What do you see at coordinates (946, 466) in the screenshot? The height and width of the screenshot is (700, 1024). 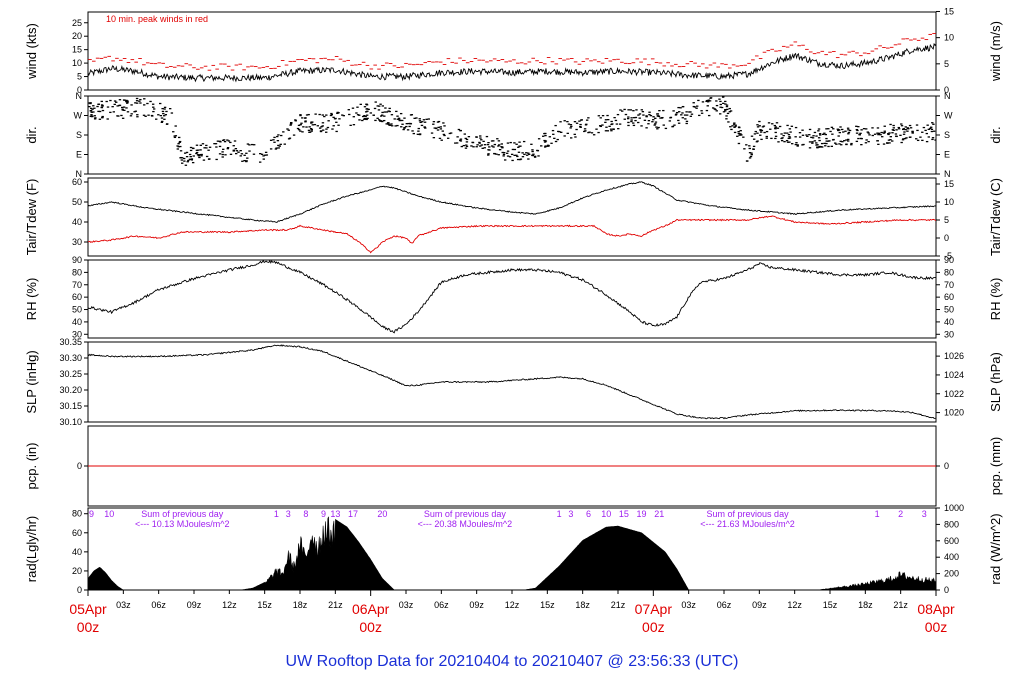 I see `y-tick-label-right: 0` at bounding box center [946, 466].